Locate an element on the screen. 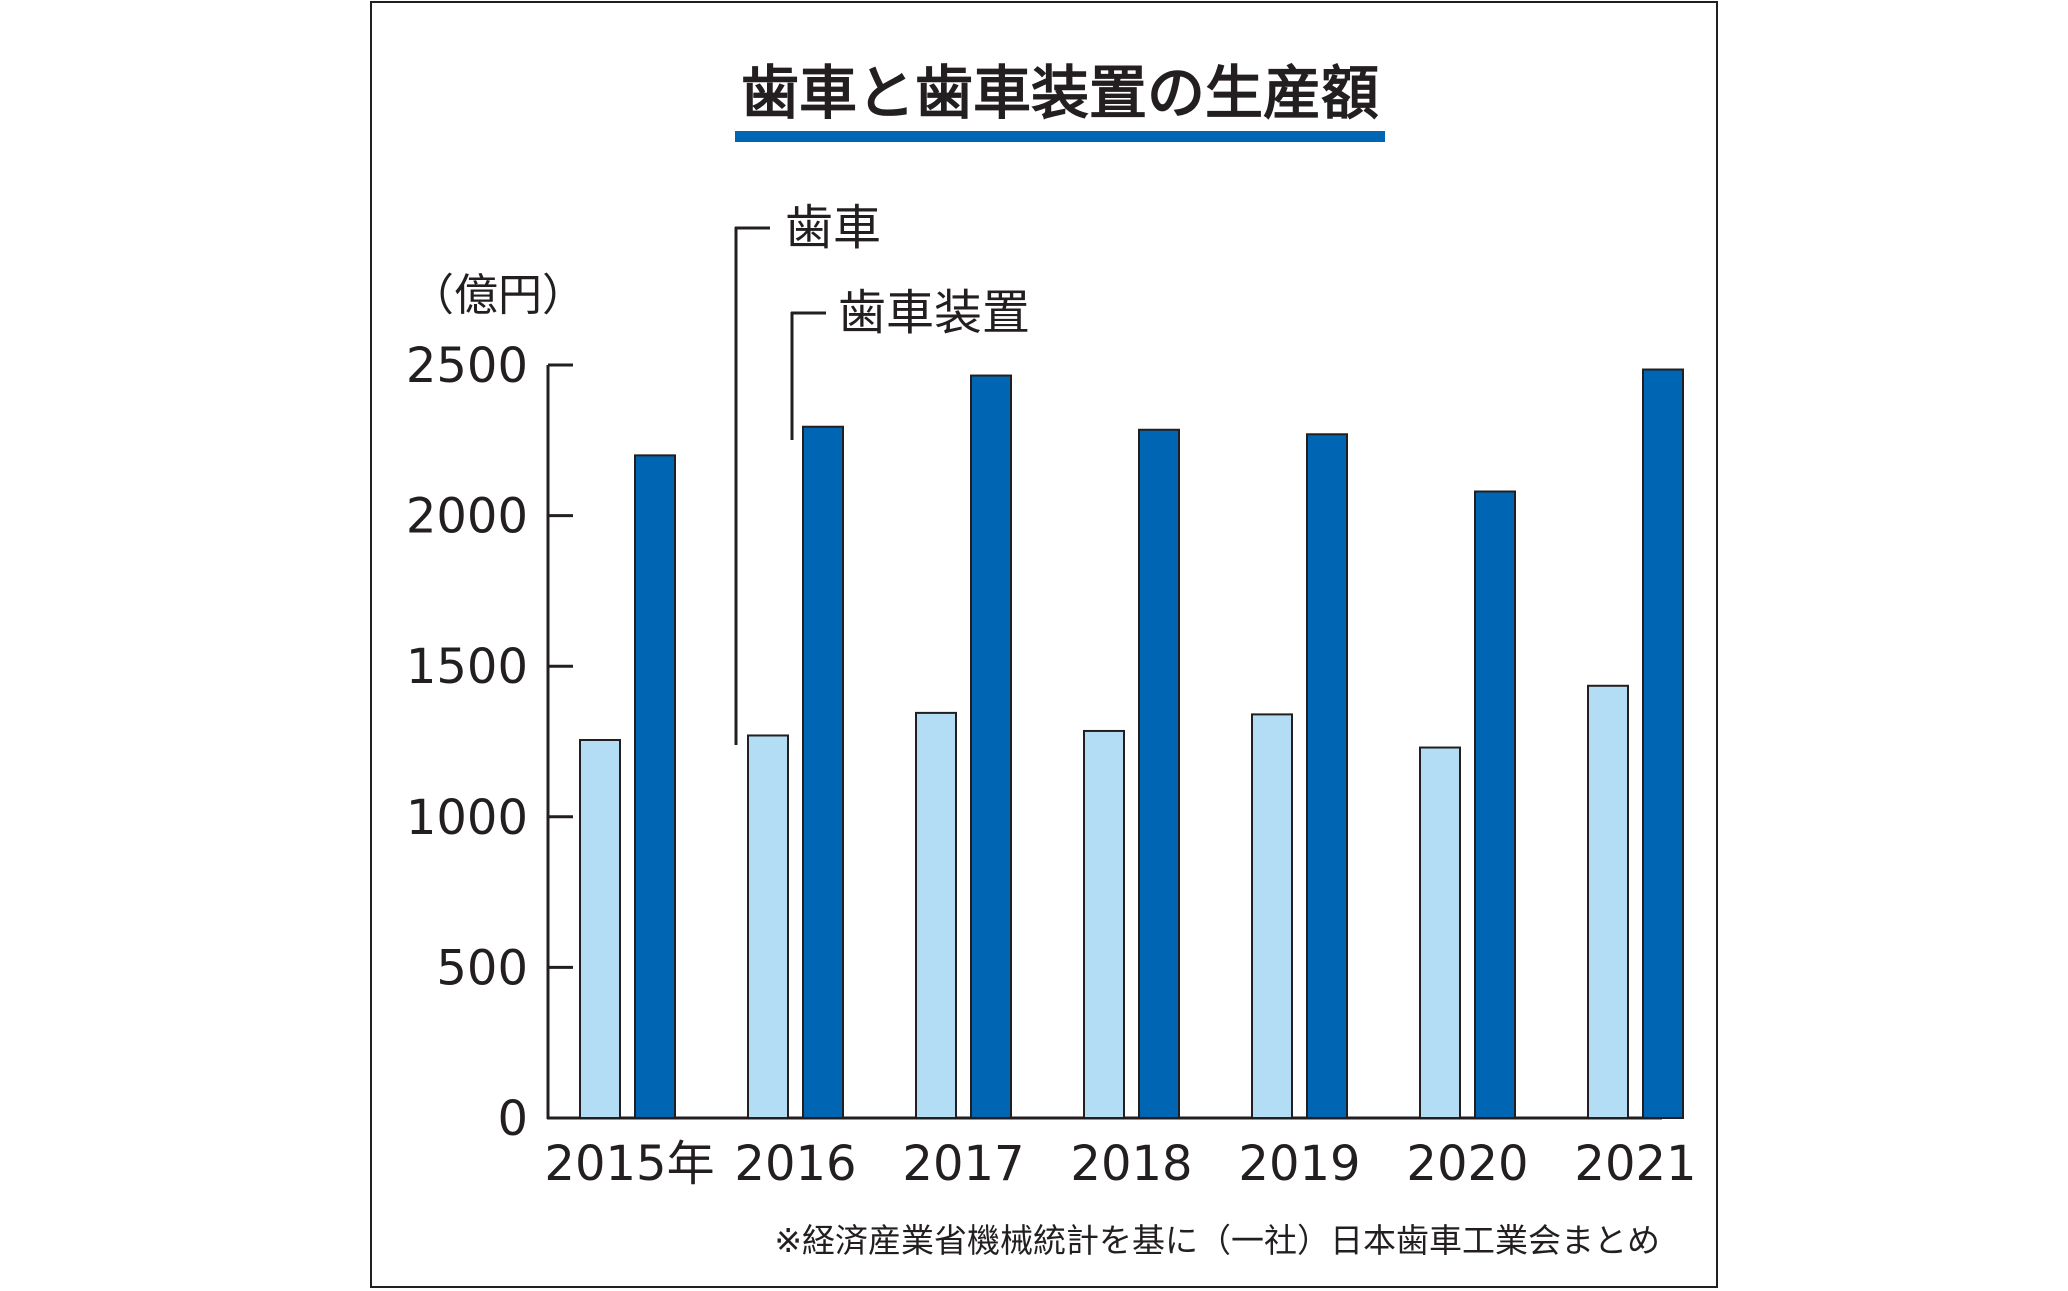 This screenshot has height=1291, width=2068. legend: 歯車 歯車装置 is located at coordinates (882, 472).